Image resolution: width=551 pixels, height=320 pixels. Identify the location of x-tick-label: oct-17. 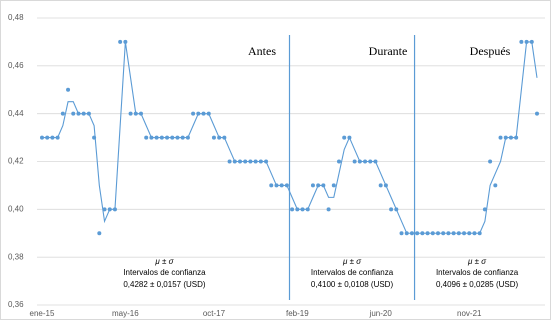
(214, 313).